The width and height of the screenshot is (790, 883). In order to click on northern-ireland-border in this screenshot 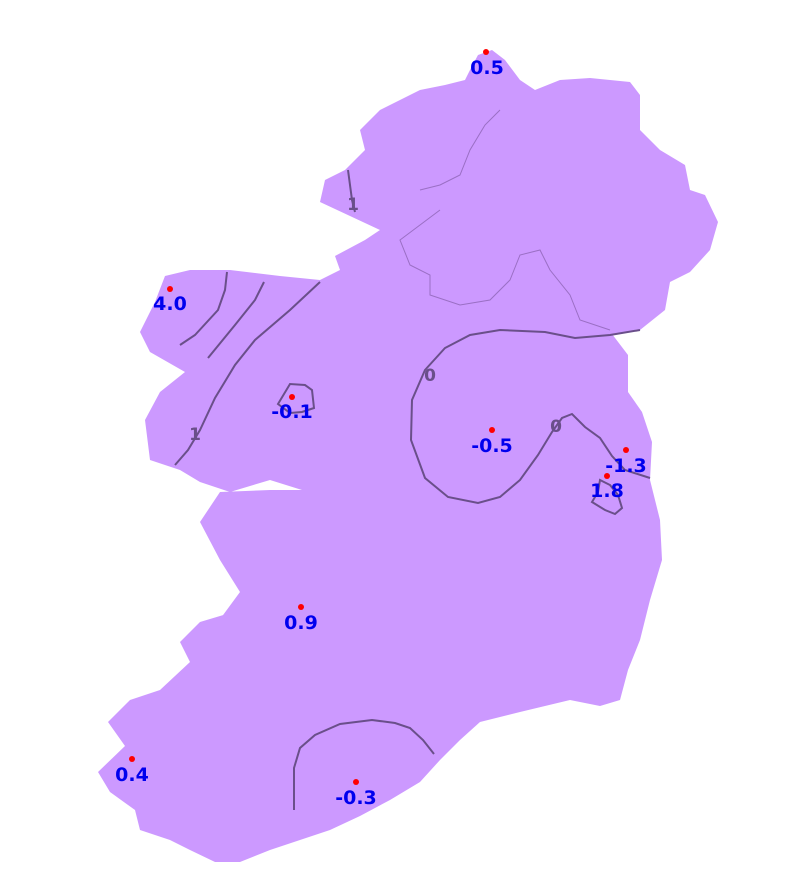, I will do `click(505, 220)`.